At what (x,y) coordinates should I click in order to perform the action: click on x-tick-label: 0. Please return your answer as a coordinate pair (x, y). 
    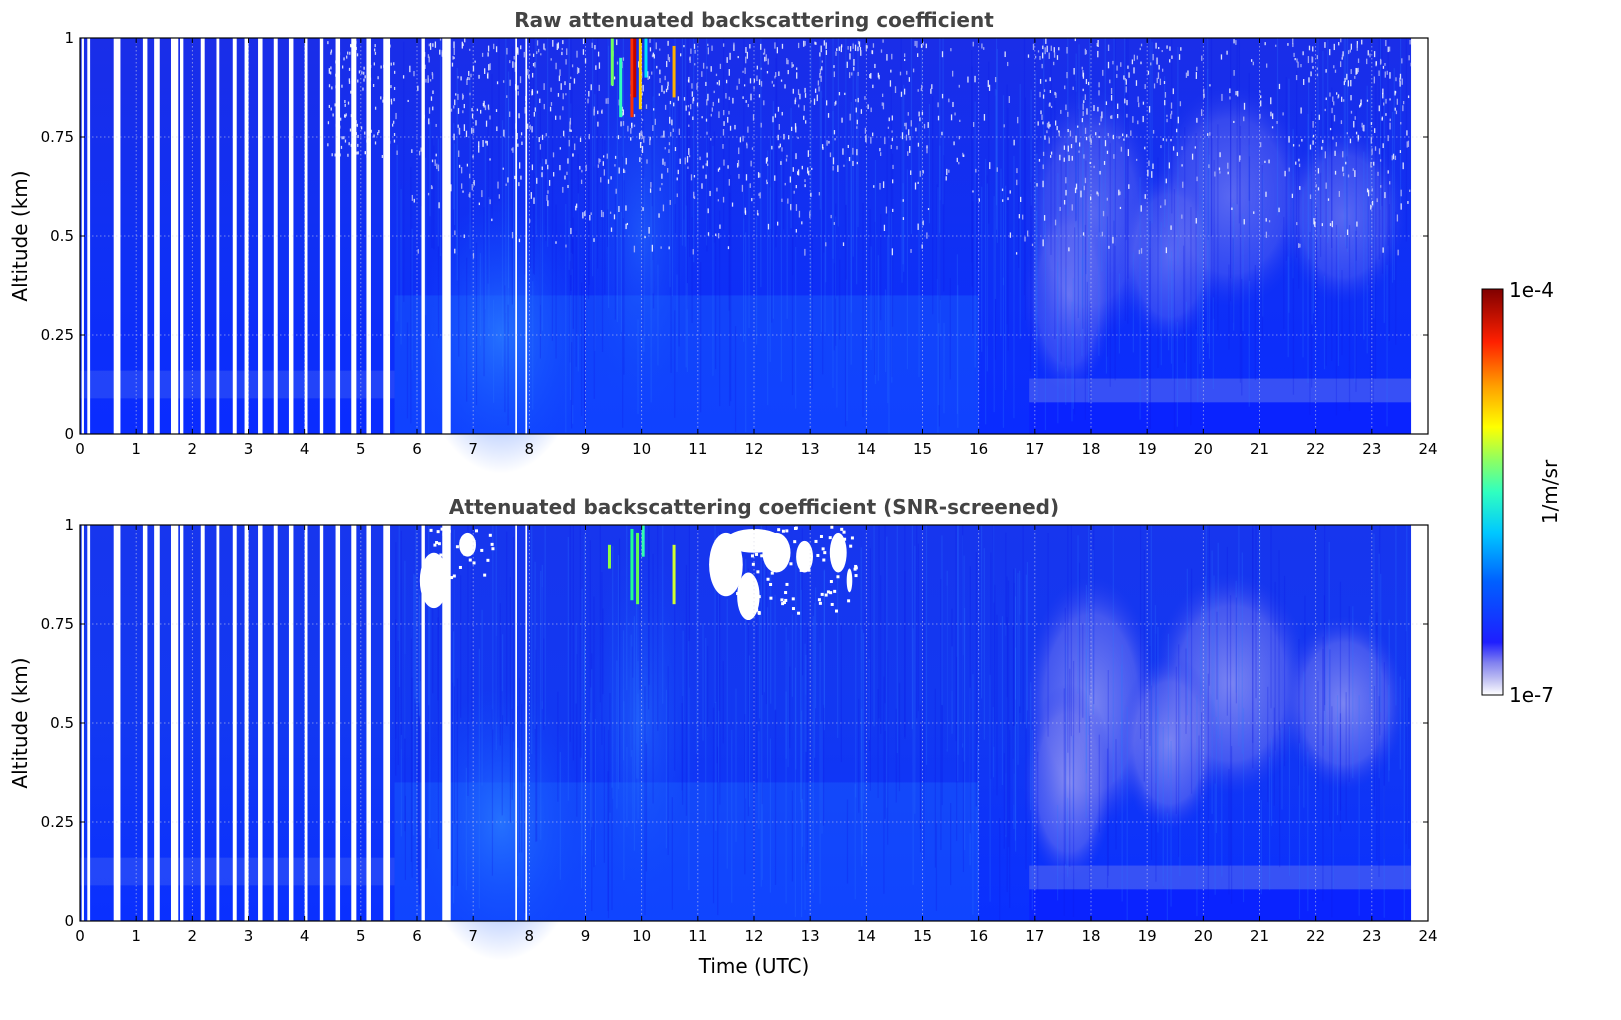
    Looking at the image, I should click on (80, 936).